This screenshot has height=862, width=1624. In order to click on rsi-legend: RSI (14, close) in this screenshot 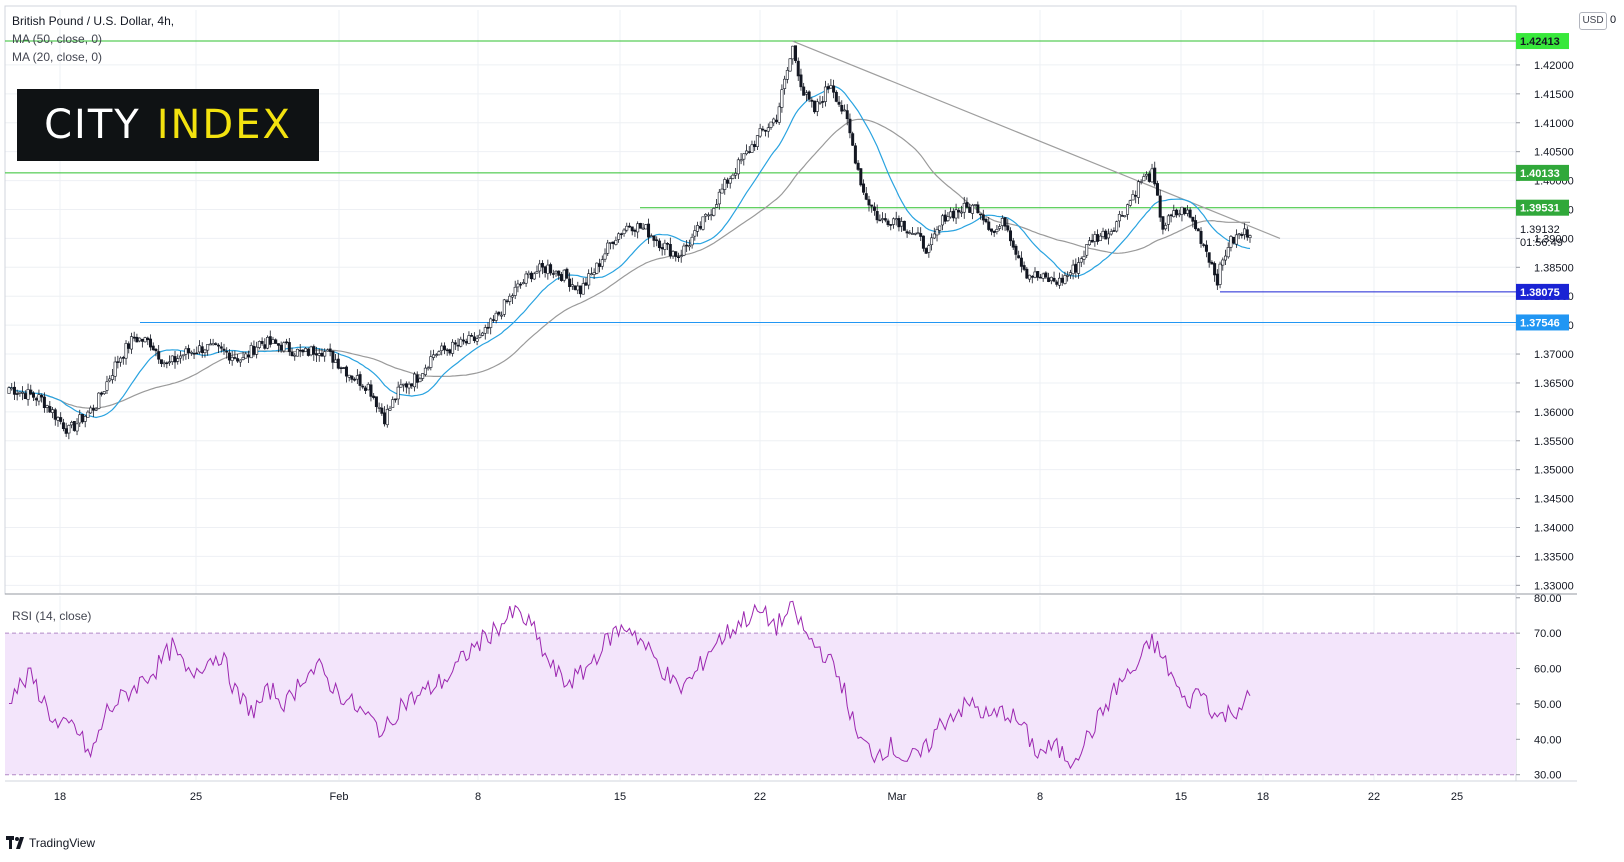, I will do `click(52, 616)`.